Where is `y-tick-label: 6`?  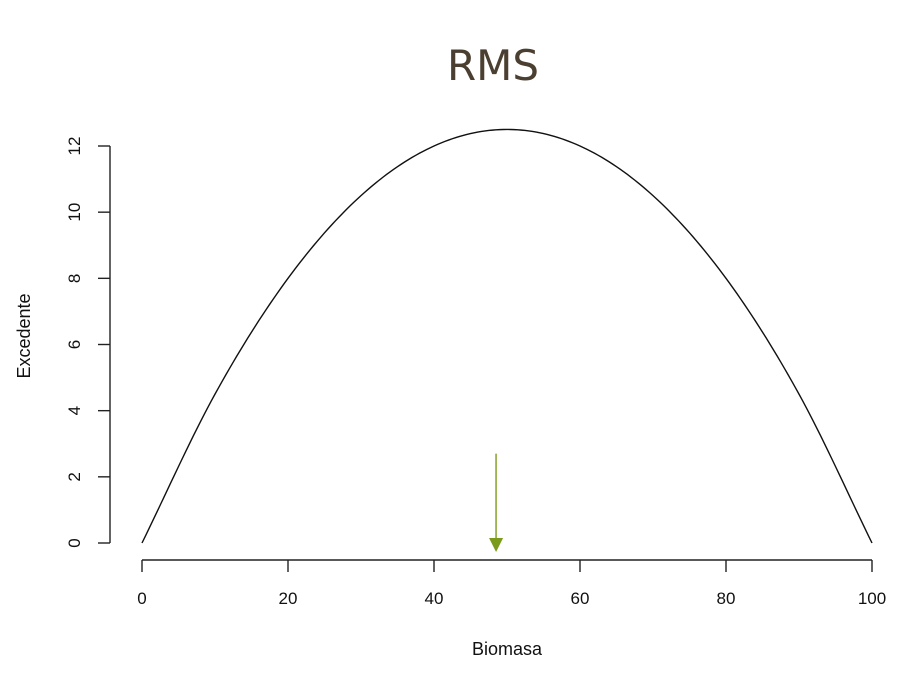
y-tick-label: 6 is located at coordinates (74, 344).